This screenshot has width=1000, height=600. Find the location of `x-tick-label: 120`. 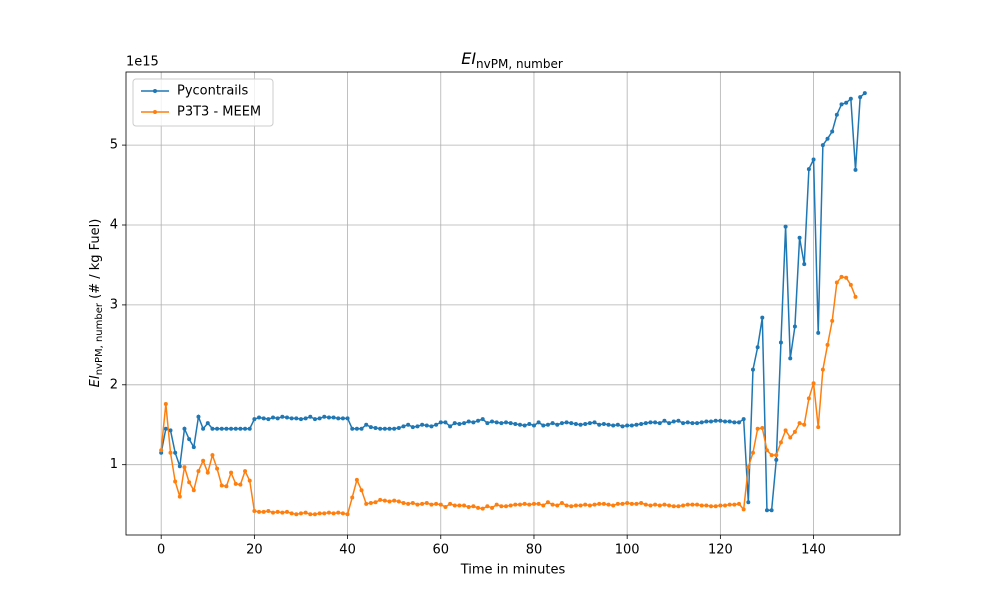

x-tick-label: 120 is located at coordinates (720, 550).